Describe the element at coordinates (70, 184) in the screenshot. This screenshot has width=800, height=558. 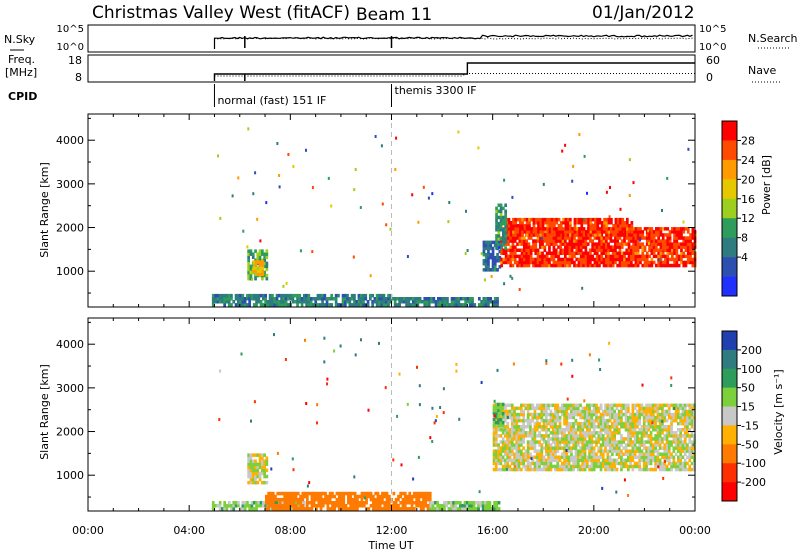
I see `power-ytick-label-2: 3000` at that location.